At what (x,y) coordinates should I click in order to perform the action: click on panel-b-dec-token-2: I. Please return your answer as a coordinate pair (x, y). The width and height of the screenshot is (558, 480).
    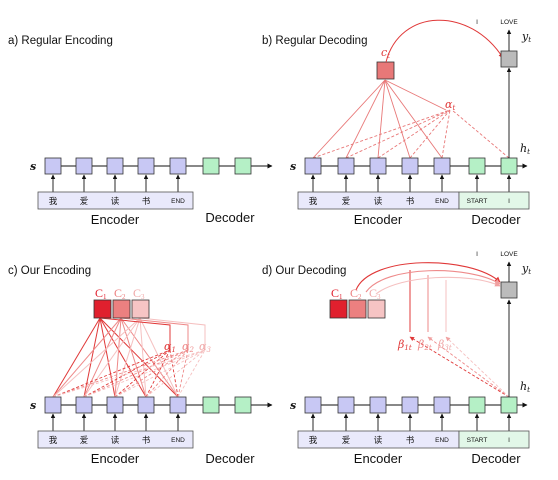
    Looking at the image, I should click on (509, 201).